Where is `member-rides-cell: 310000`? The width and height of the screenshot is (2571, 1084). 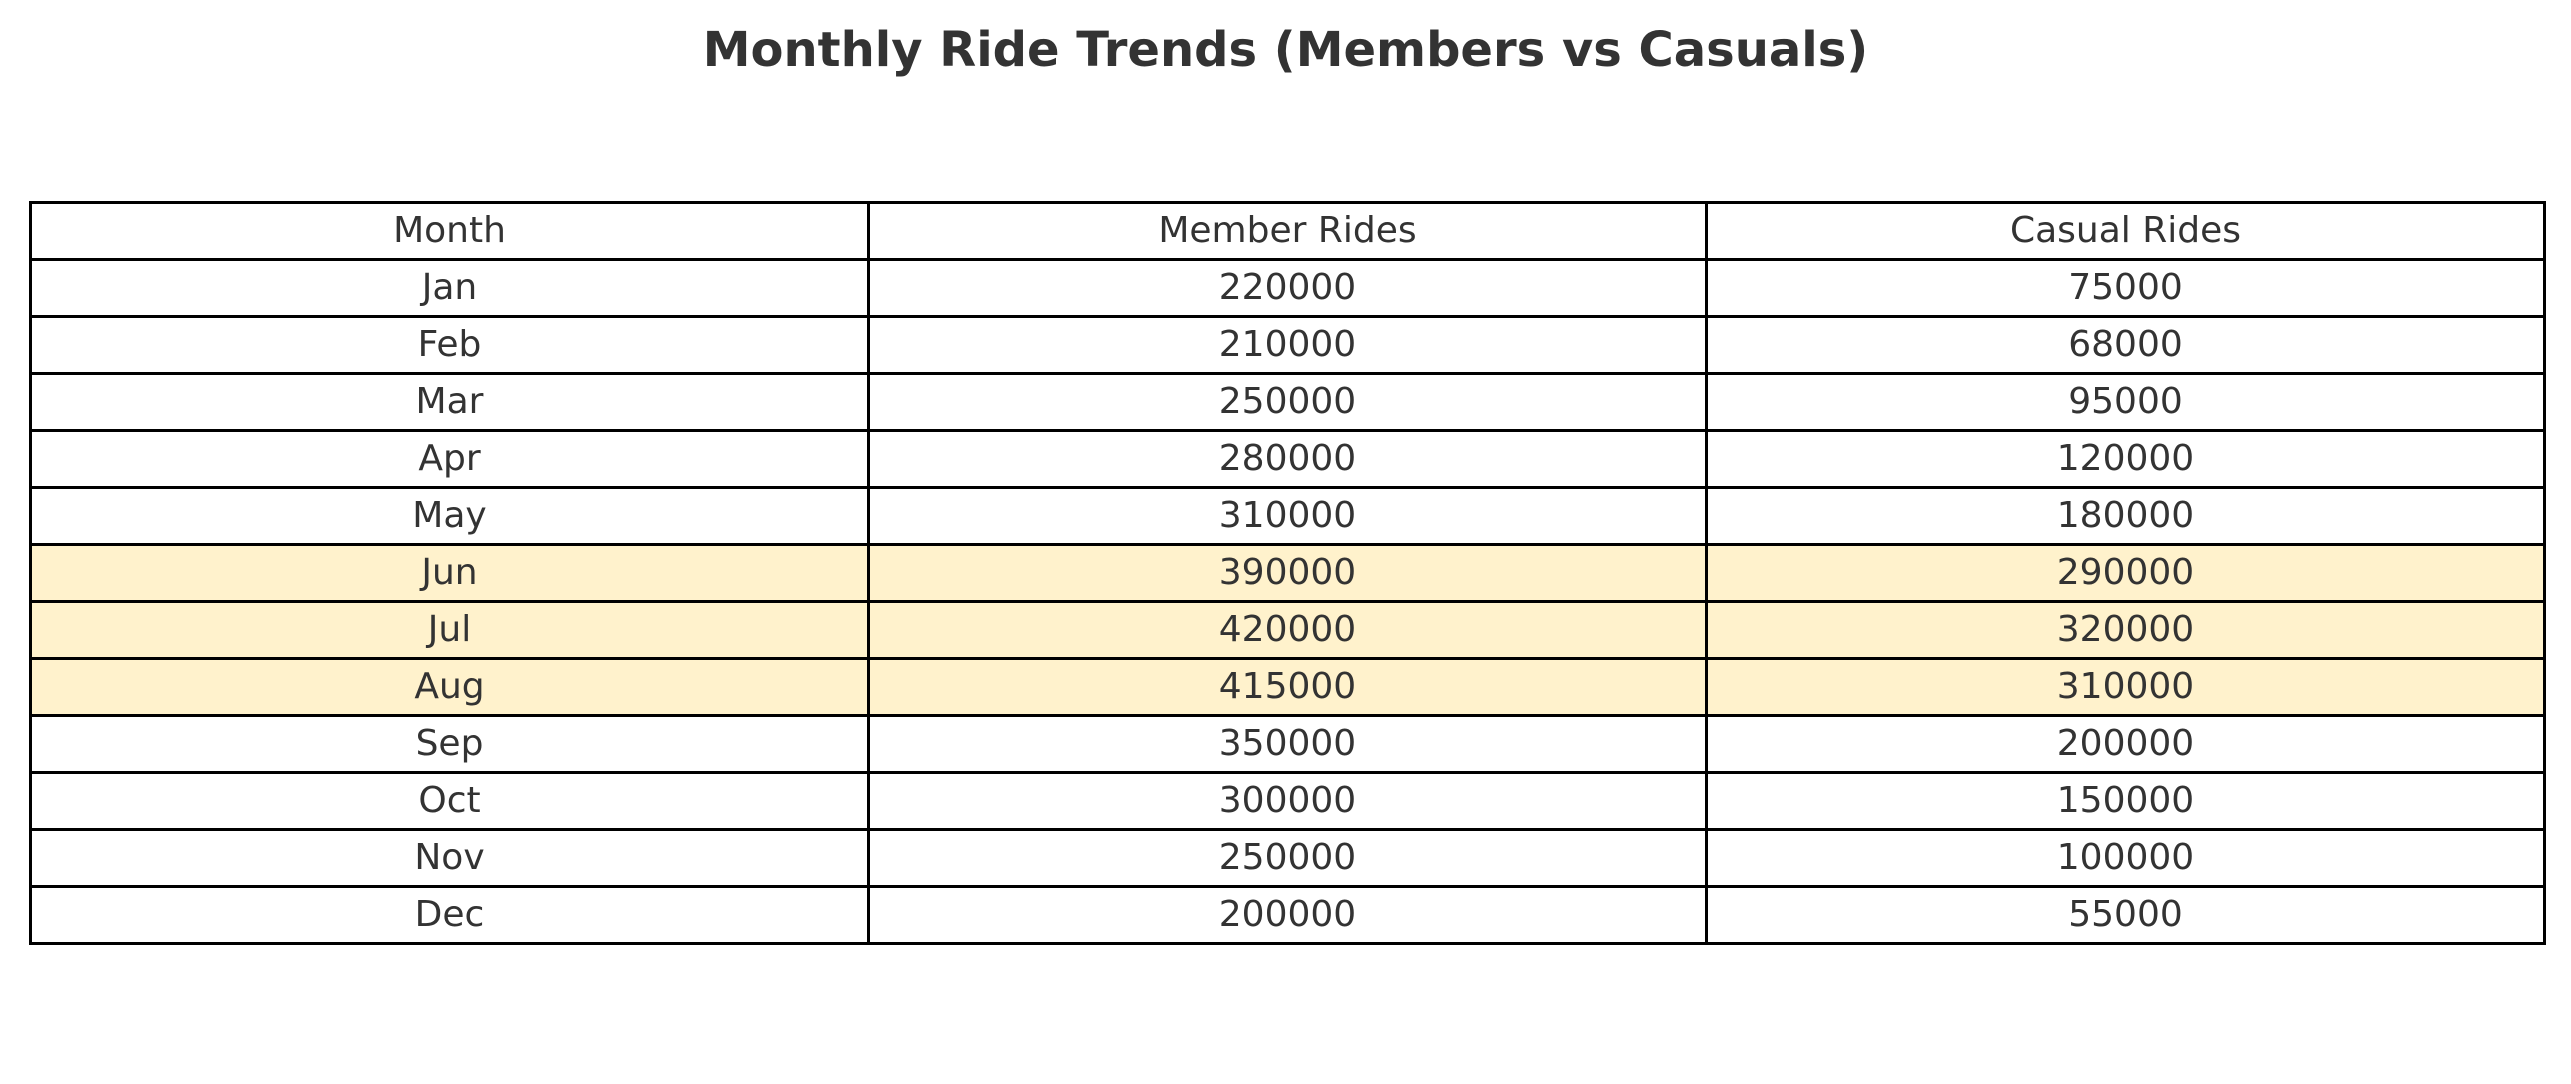 member-rides-cell: 310000 is located at coordinates (1287, 516).